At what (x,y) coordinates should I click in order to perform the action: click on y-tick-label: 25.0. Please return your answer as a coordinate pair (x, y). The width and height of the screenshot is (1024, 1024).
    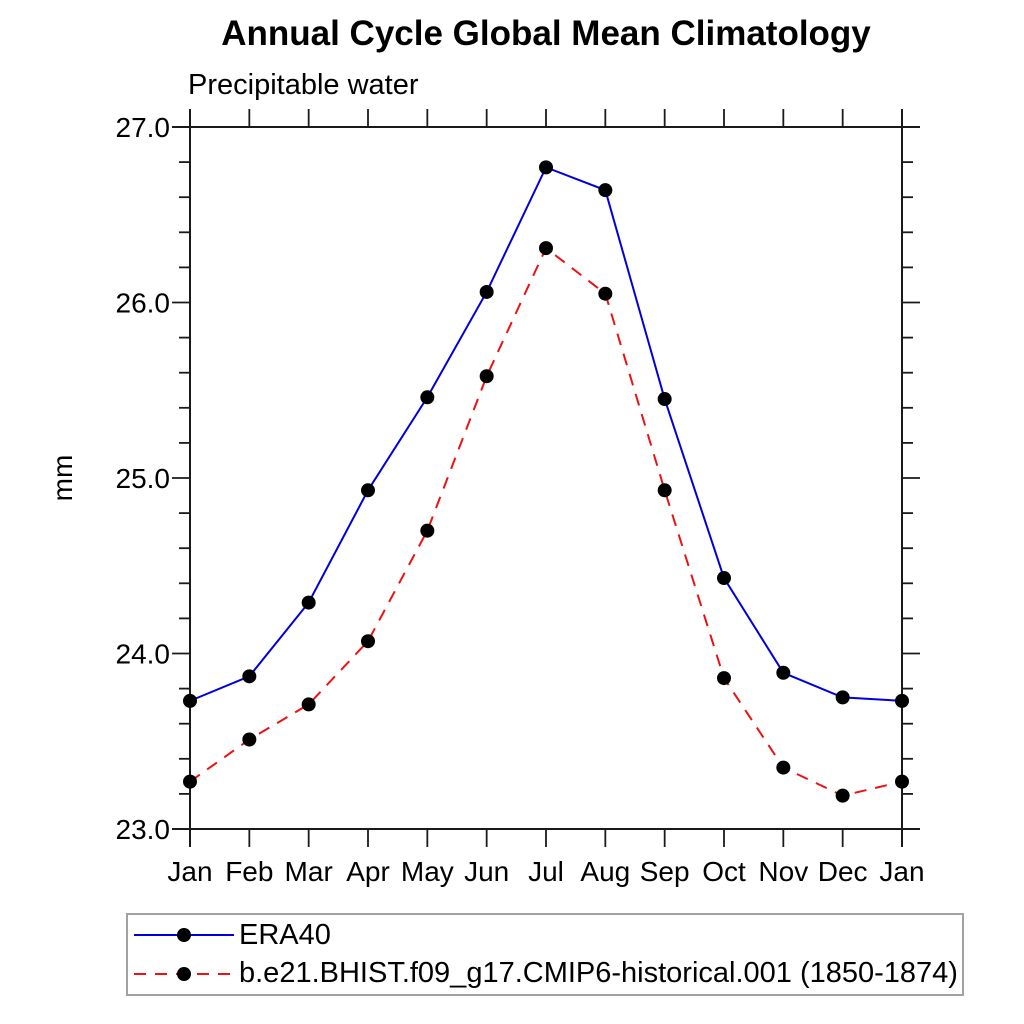
    Looking at the image, I should click on (143, 478).